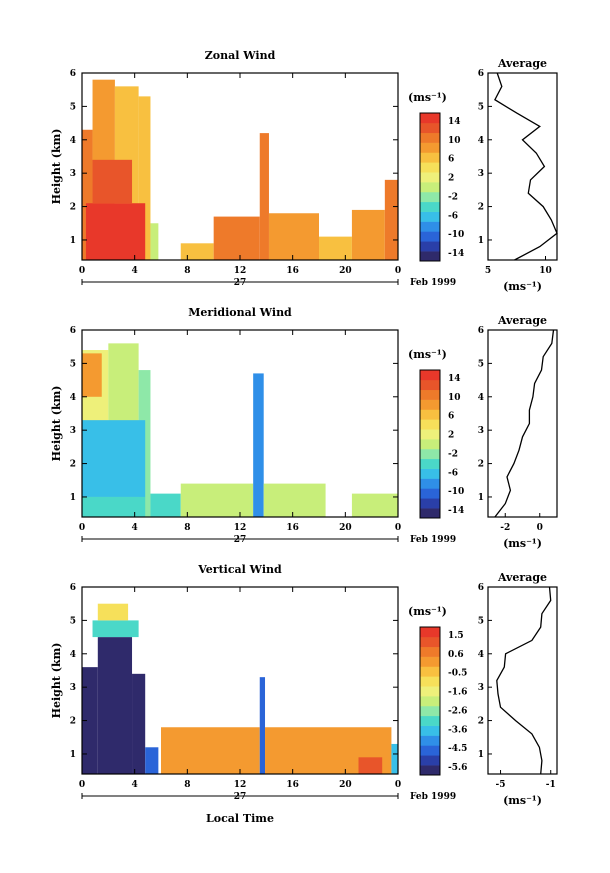 The height and width of the screenshot is (873, 610). What do you see at coordinates (457, 768) in the screenshot?
I see `colorbar-tick-label: -5.6` at bounding box center [457, 768].